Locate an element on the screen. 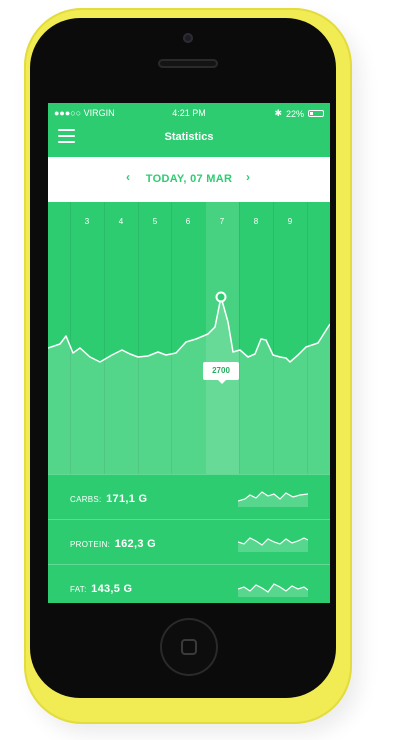  macro-value: 143,5 G is located at coordinates (112, 589).